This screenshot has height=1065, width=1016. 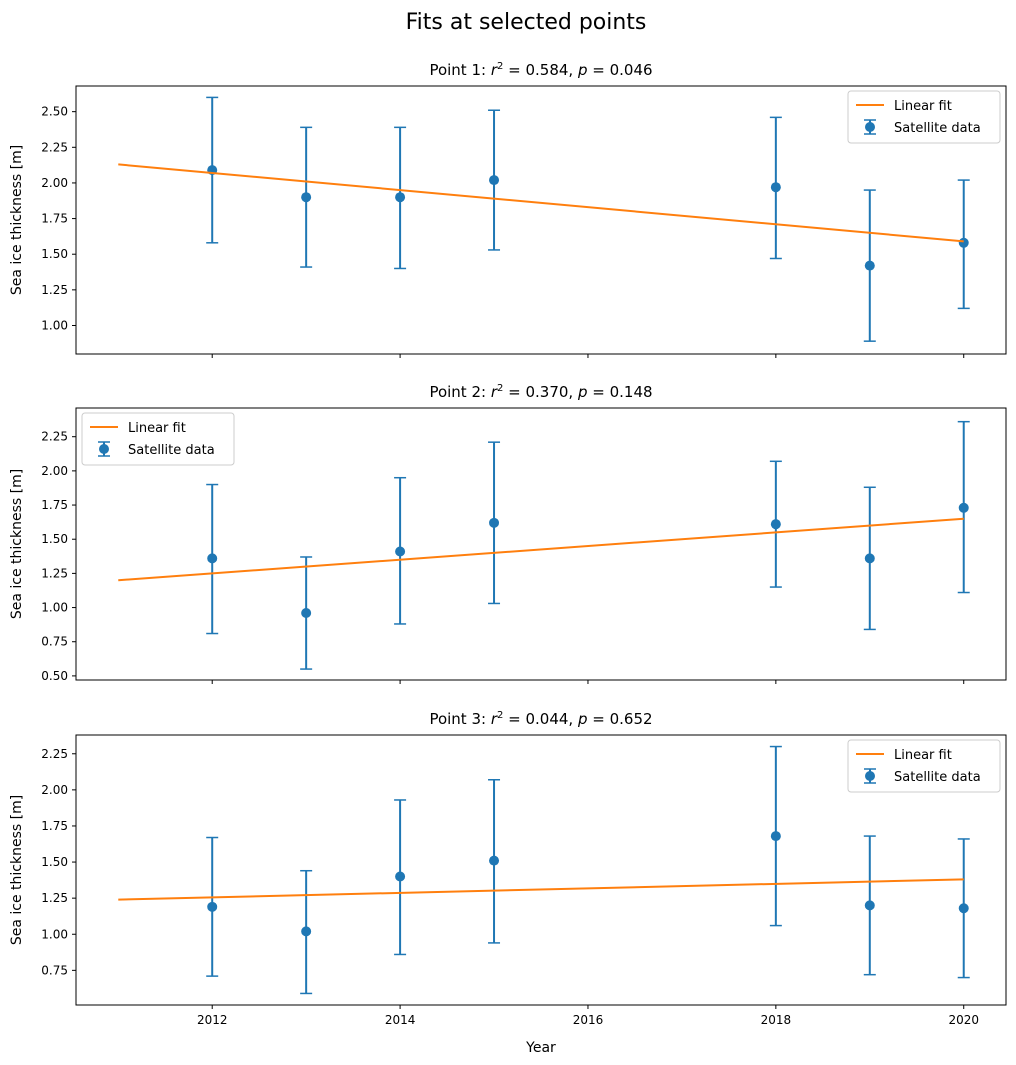 I want to click on title-prefix: Point 2:, so click(x=459, y=392).